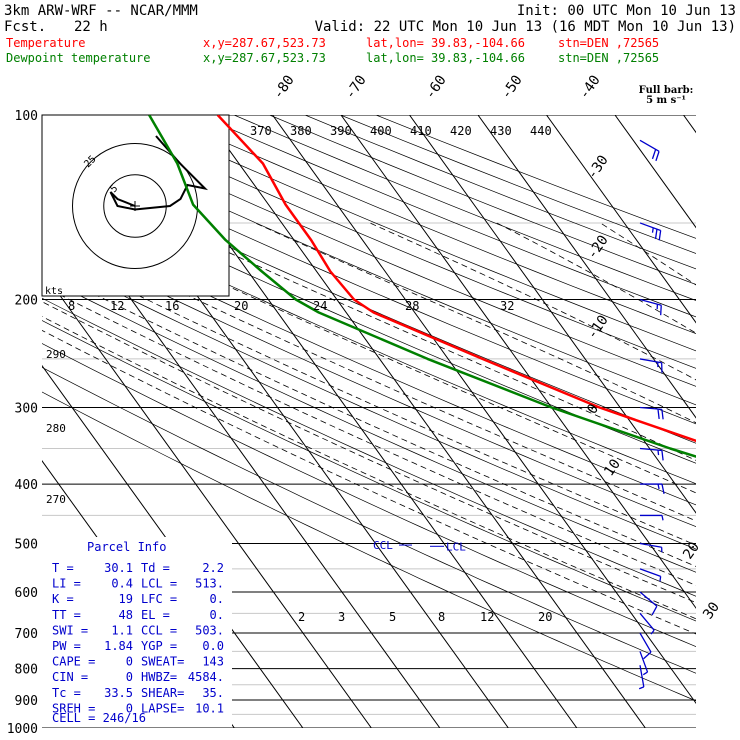 The height and width of the screenshot is (740, 740). I want to click on theta-e-label: 380, so click(301, 131).